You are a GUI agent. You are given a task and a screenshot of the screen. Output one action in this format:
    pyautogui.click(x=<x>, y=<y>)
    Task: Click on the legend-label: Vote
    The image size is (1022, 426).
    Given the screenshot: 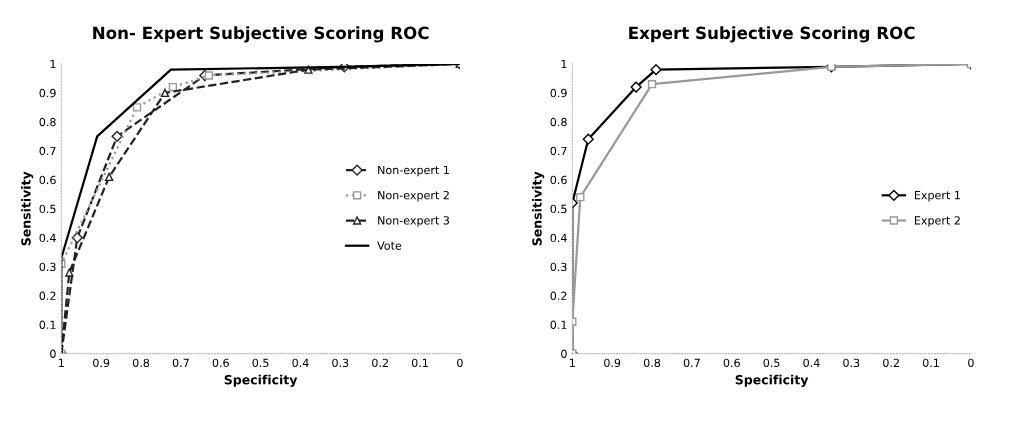 What is the action you would take?
    pyautogui.click(x=389, y=245)
    